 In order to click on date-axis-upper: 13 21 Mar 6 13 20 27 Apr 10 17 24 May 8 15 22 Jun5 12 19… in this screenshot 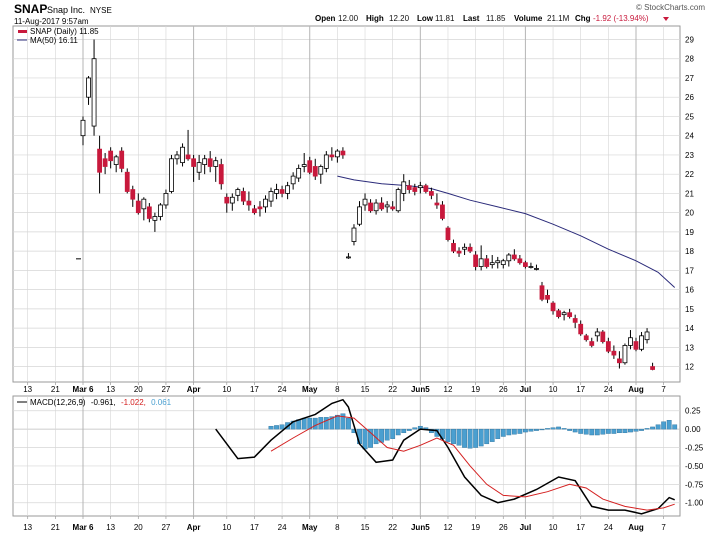, I will do `click(344, 388)`.